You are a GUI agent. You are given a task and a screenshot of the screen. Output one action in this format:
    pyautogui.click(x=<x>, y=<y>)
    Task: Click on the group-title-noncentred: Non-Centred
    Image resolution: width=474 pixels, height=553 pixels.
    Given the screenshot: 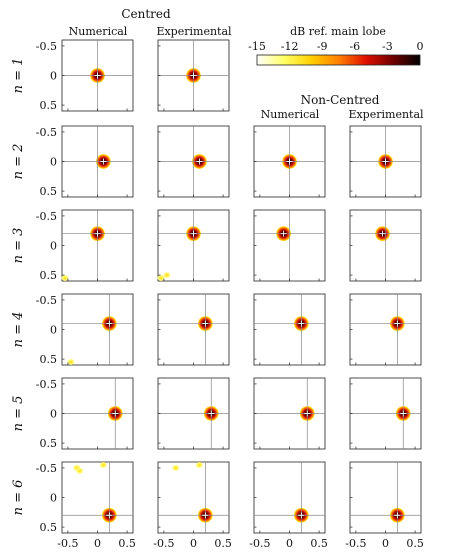 What is the action you would take?
    pyautogui.click(x=340, y=100)
    